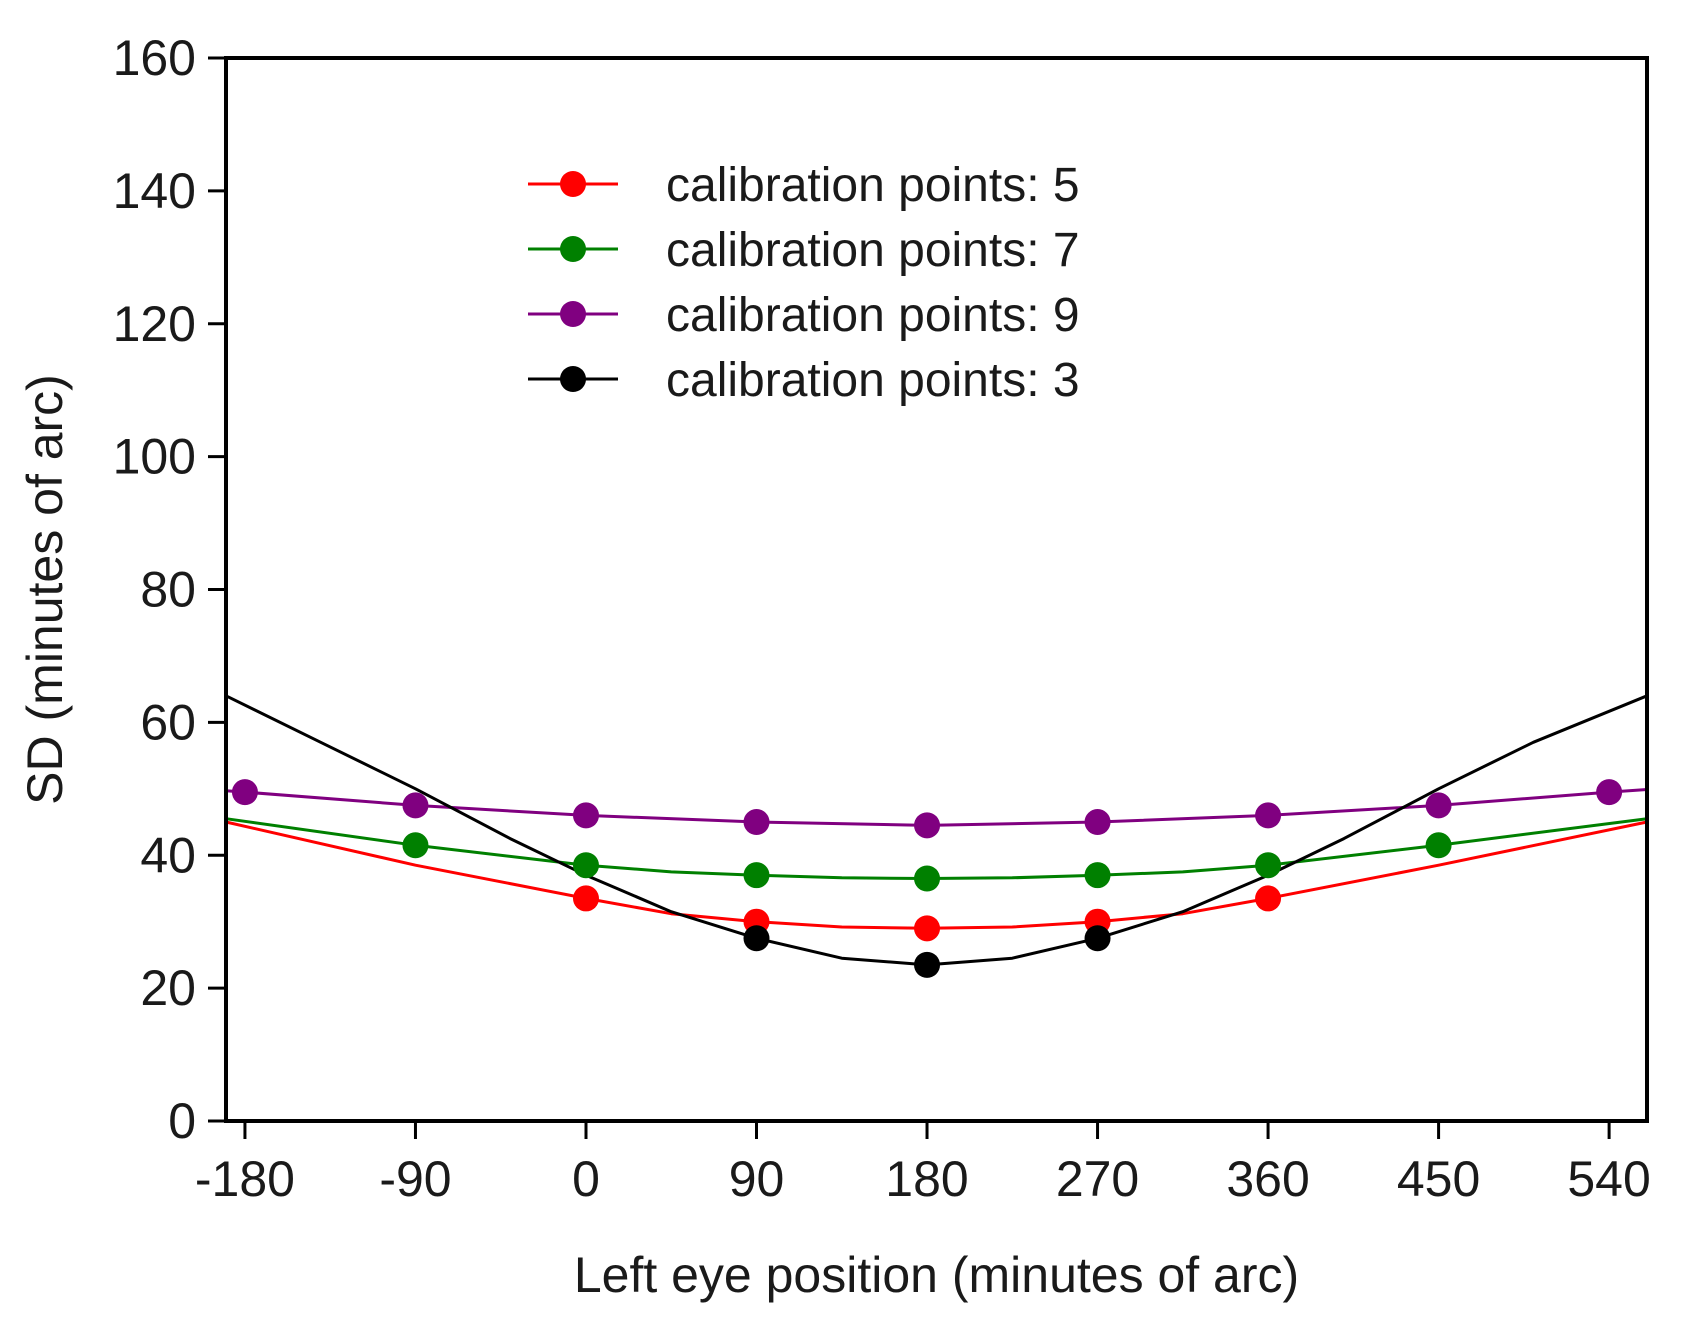  Describe the element at coordinates (873, 250) in the screenshot. I see `legend-label-2: calibration points: 7` at that location.